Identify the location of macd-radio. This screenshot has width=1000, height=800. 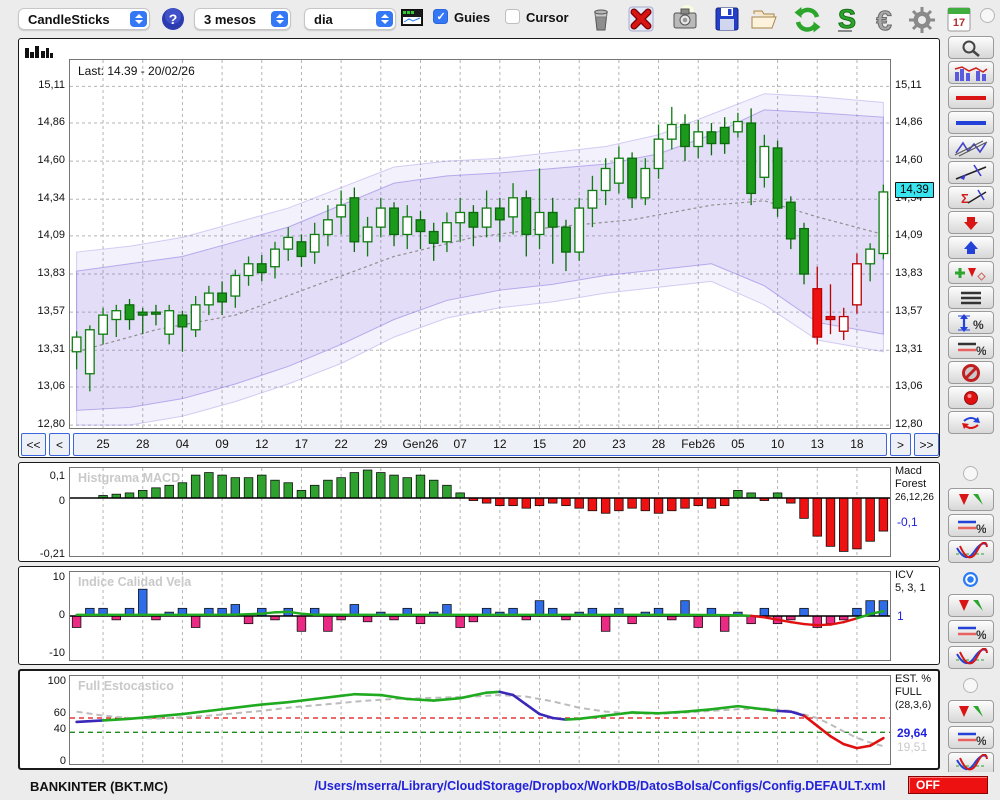
(970, 473).